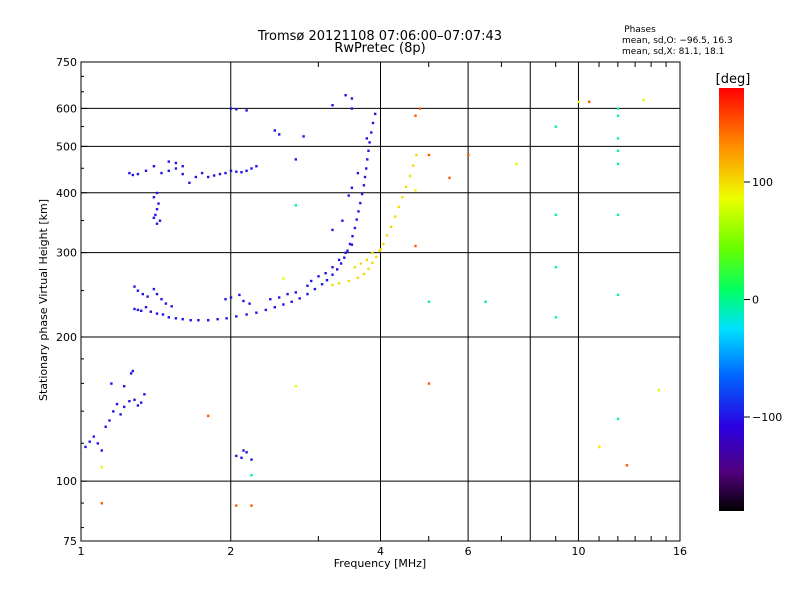 This screenshot has width=800, height=600. What do you see at coordinates (66, 193) in the screenshot?
I see `y-tick-label: 400` at bounding box center [66, 193].